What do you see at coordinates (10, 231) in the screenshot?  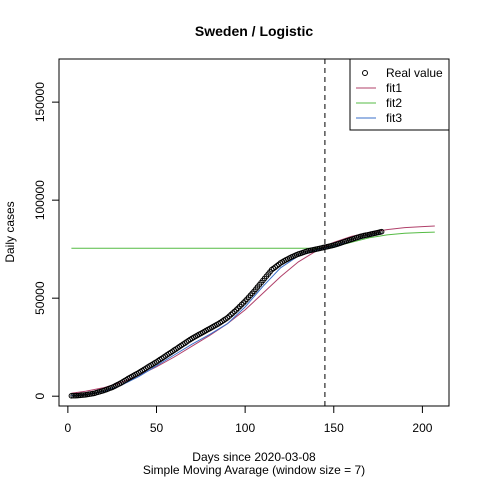 I see `y-axis-label: Daily cases` at bounding box center [10, 231].